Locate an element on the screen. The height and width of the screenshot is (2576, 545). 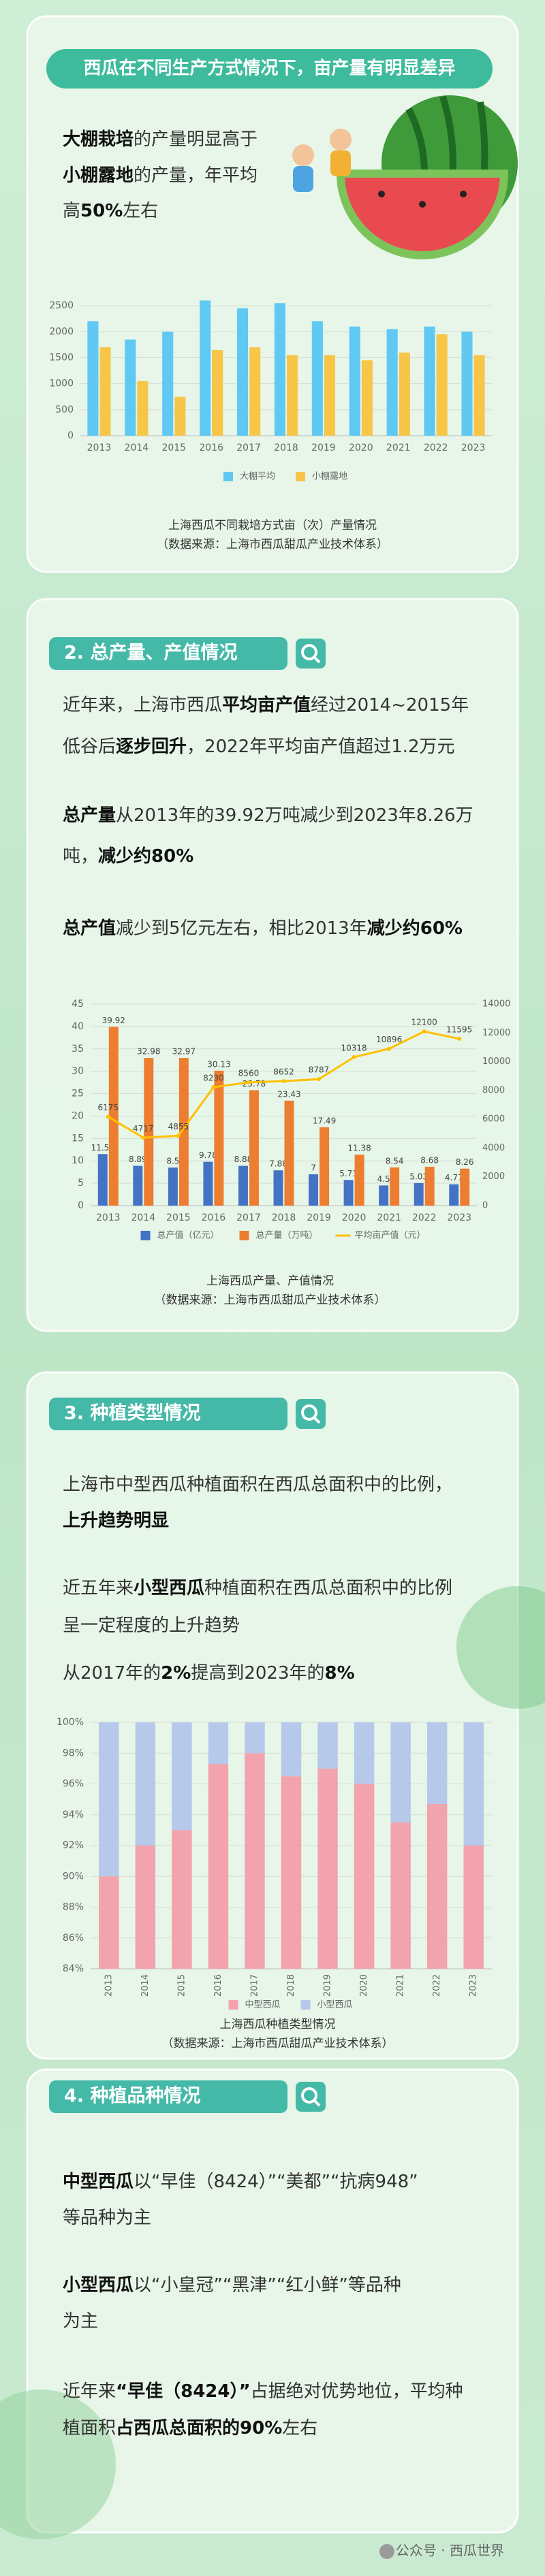
y-tick-label: 40 is located at coordinates (78, 1026).